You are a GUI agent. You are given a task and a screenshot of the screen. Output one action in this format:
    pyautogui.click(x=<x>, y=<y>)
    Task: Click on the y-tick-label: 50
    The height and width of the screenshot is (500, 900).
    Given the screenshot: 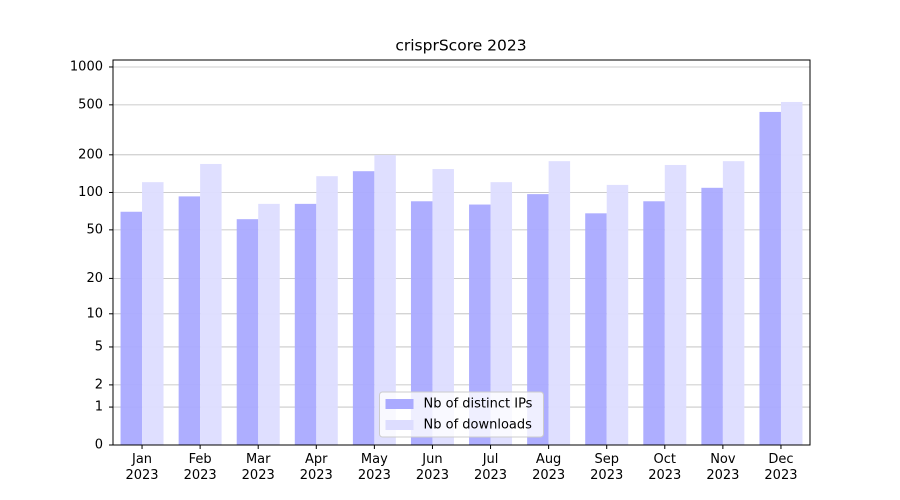 What is the action you would take?
    pyautogui.click(x=94, y=229)
    